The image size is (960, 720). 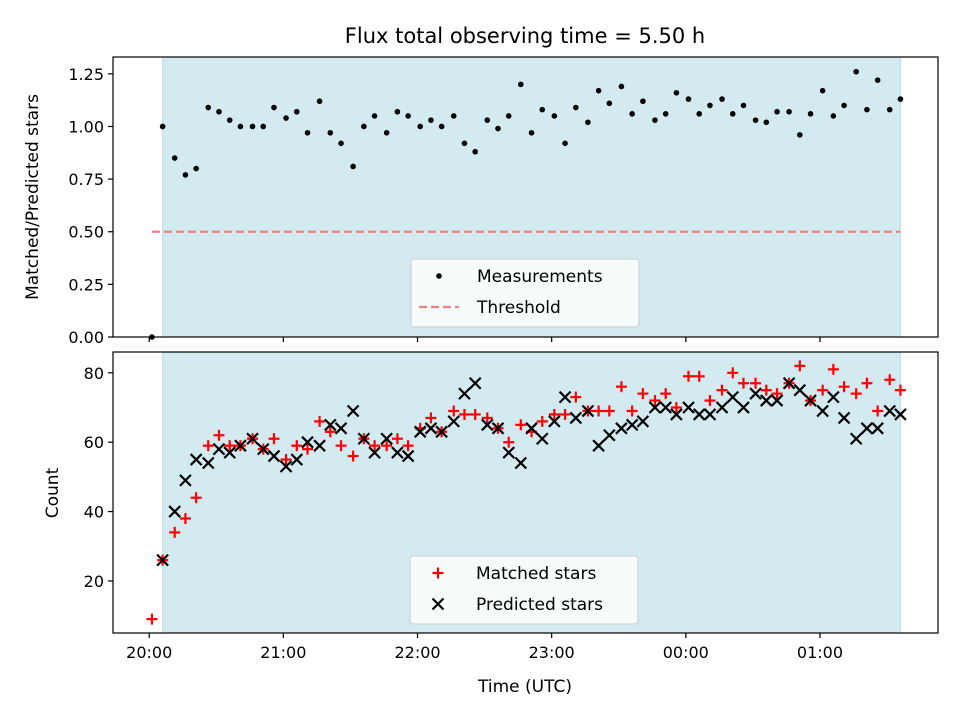 What do you see at coordinates (524, 590) in the screenshot?
I see `count-legend-box` at bounding box center [524, 590].